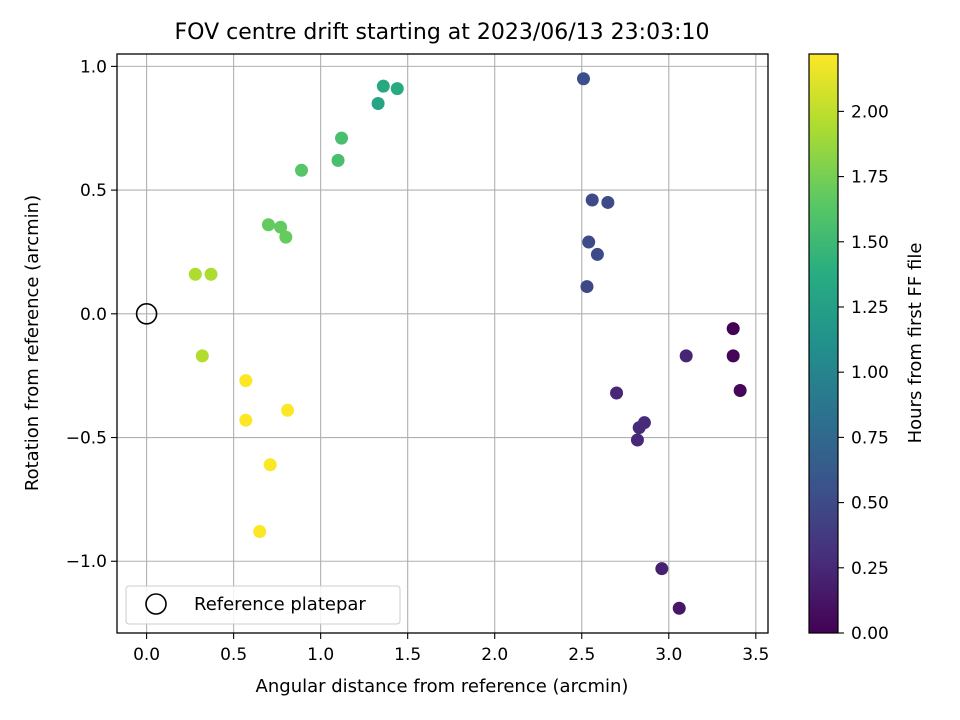 This screenshot has width=960, height=720. I want to click on colorbar-tick-label: 0.25, so click(870, 569).